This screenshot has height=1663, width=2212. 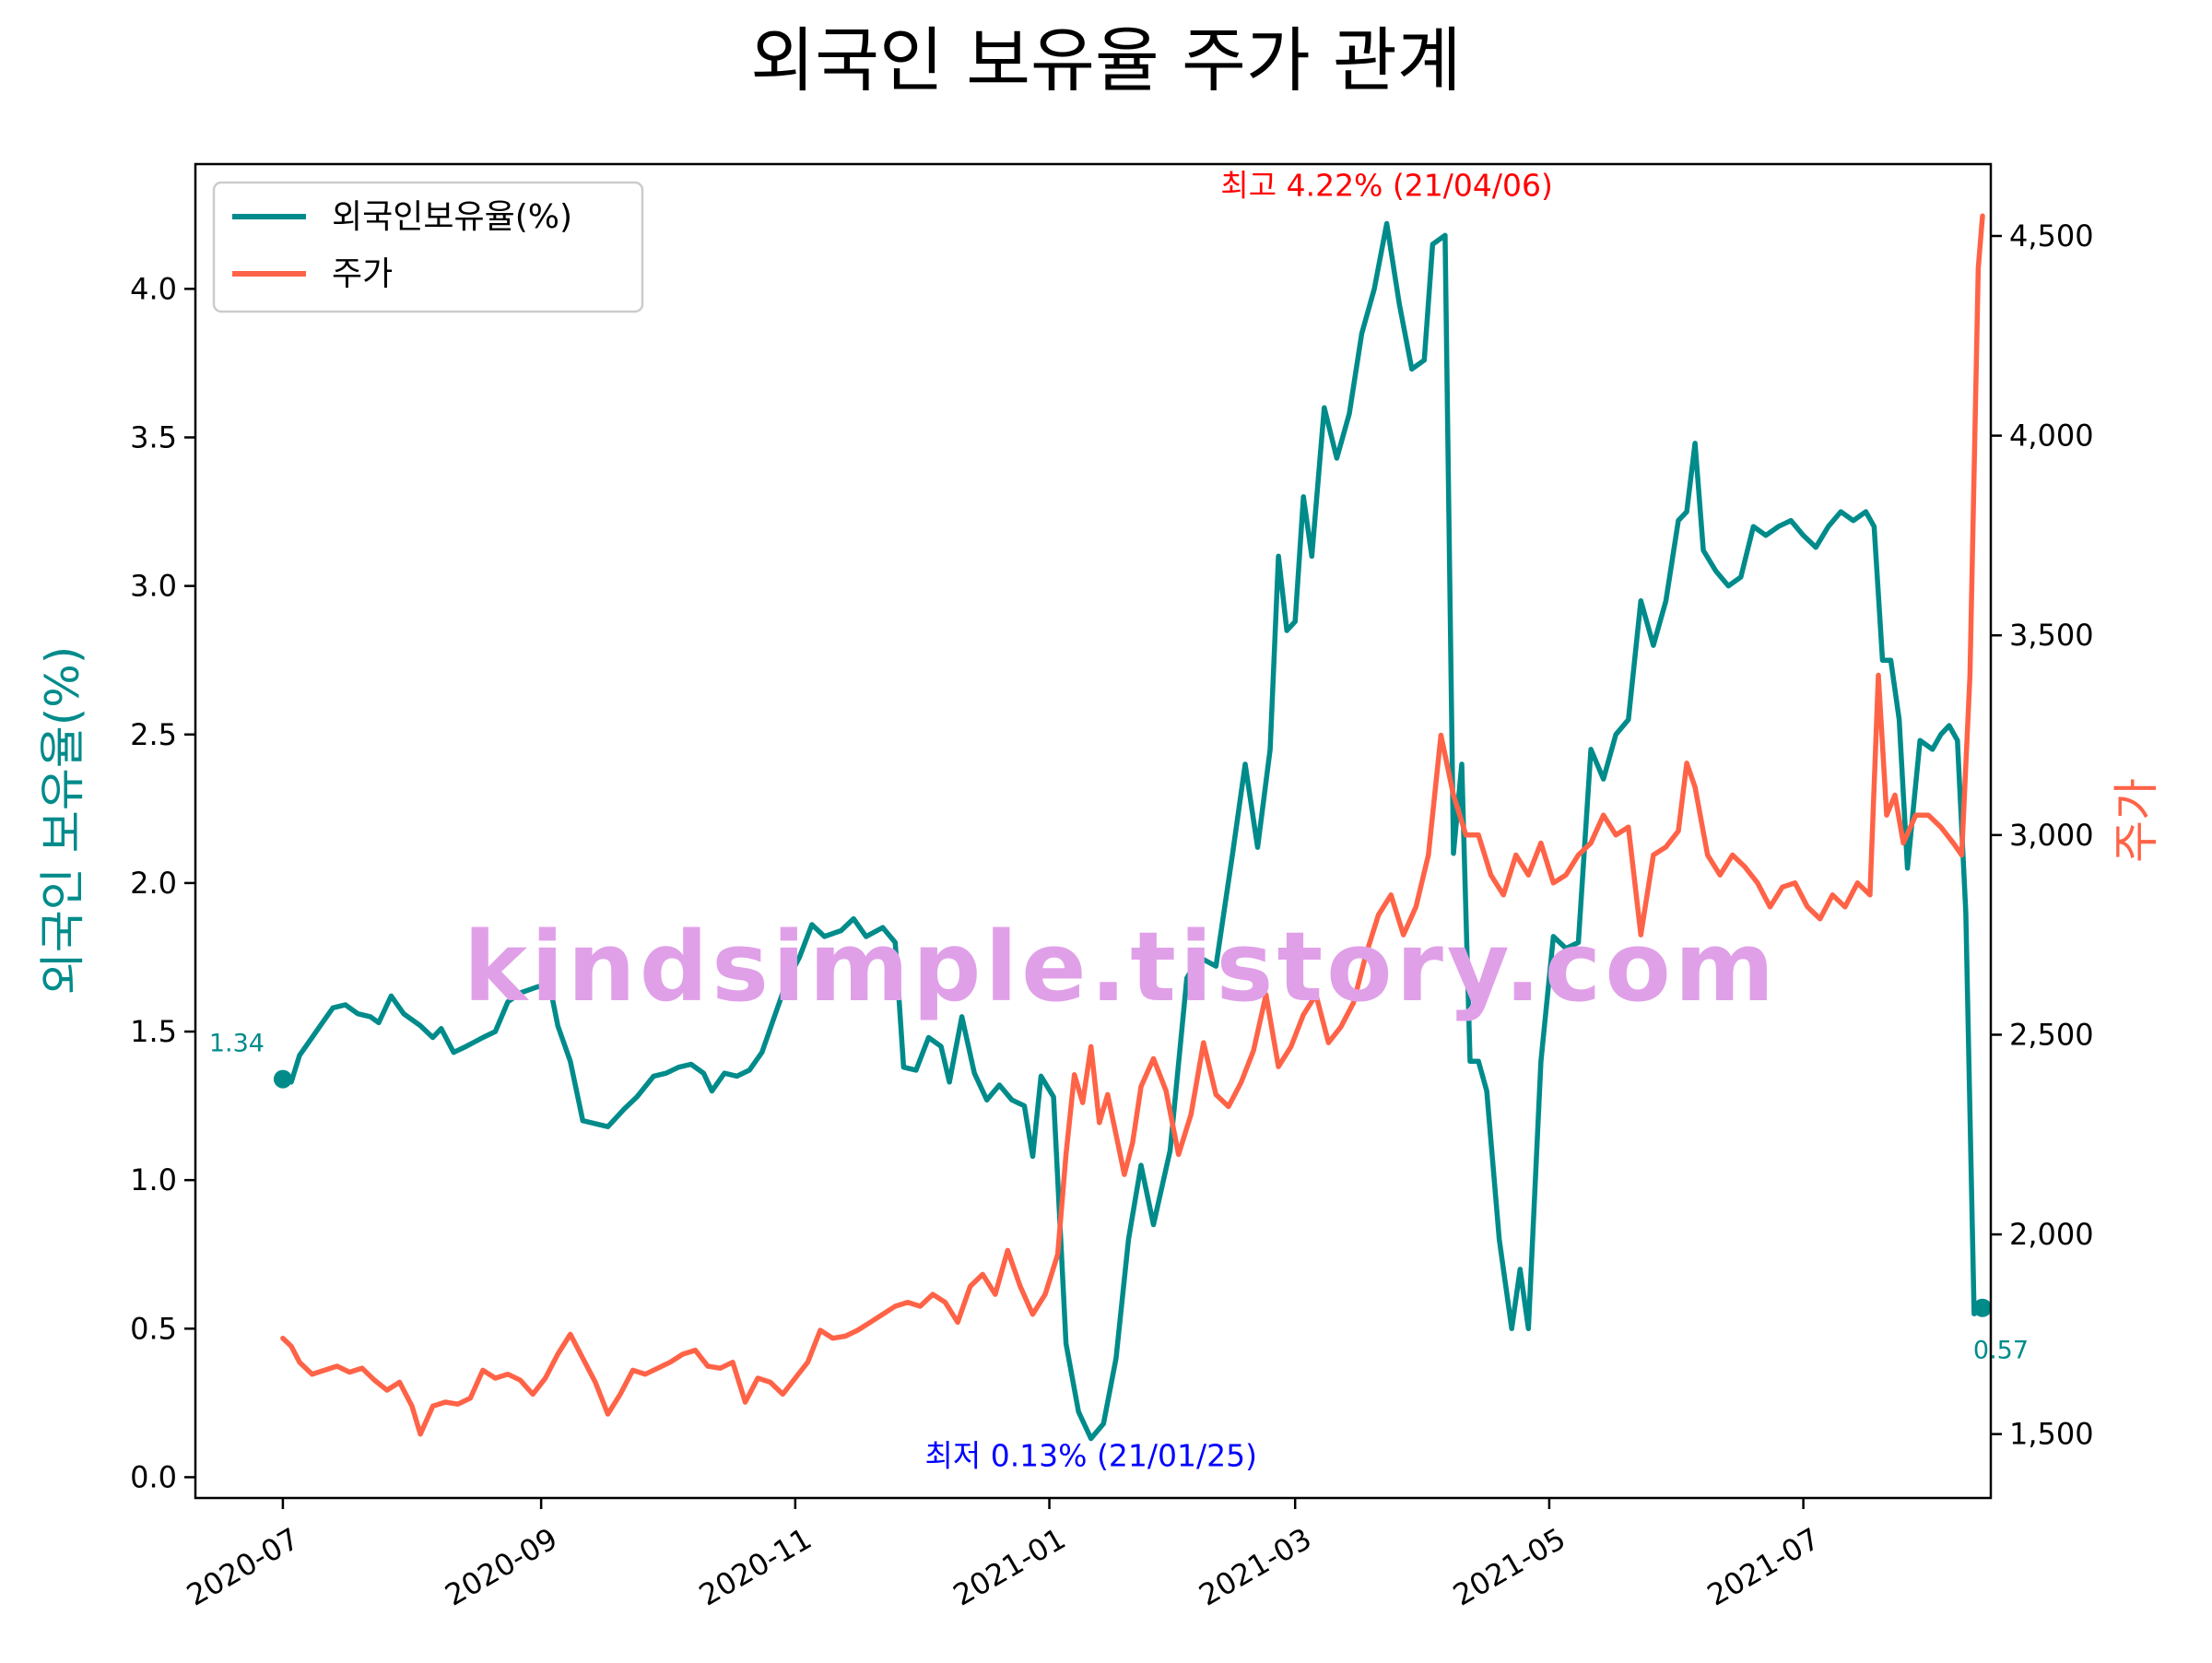 What do you see at coordinates (2051, 236) in the screenshot?
I see `y-right-tick-label: 4,500` at bounding box center [2051, 236].